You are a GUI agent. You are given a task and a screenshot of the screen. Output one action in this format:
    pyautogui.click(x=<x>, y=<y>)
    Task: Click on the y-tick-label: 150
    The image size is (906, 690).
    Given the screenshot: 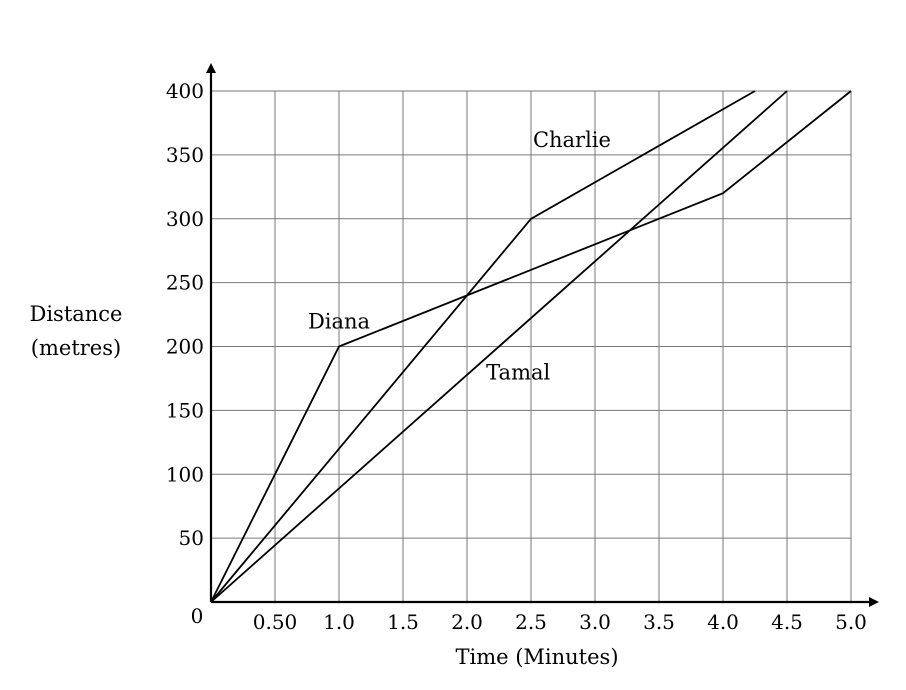 What is the action you would take?
    pyautogui.click(x=185, y=410)
    